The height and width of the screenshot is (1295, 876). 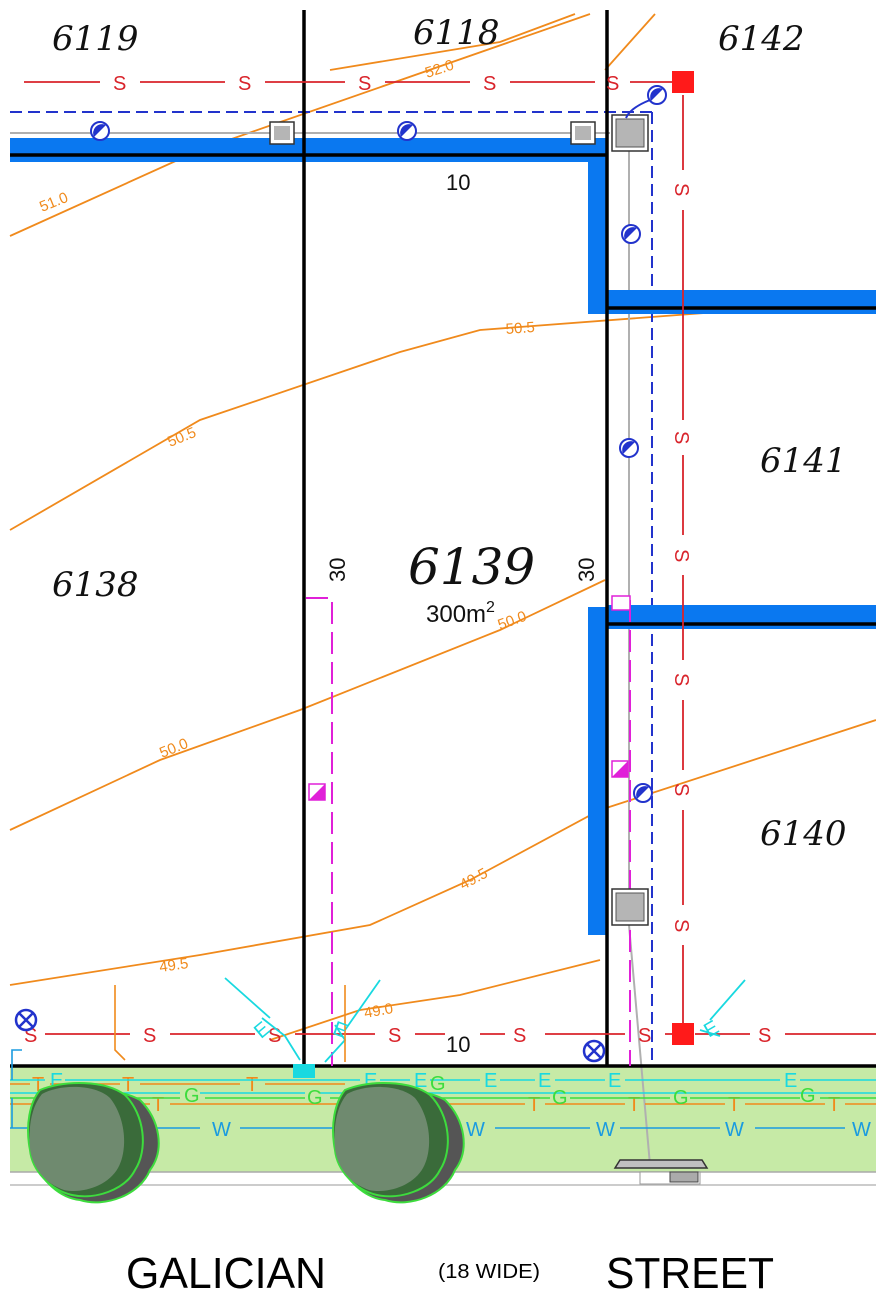 I want to click on gas-code-2: G, so click(x=192, y=1096).